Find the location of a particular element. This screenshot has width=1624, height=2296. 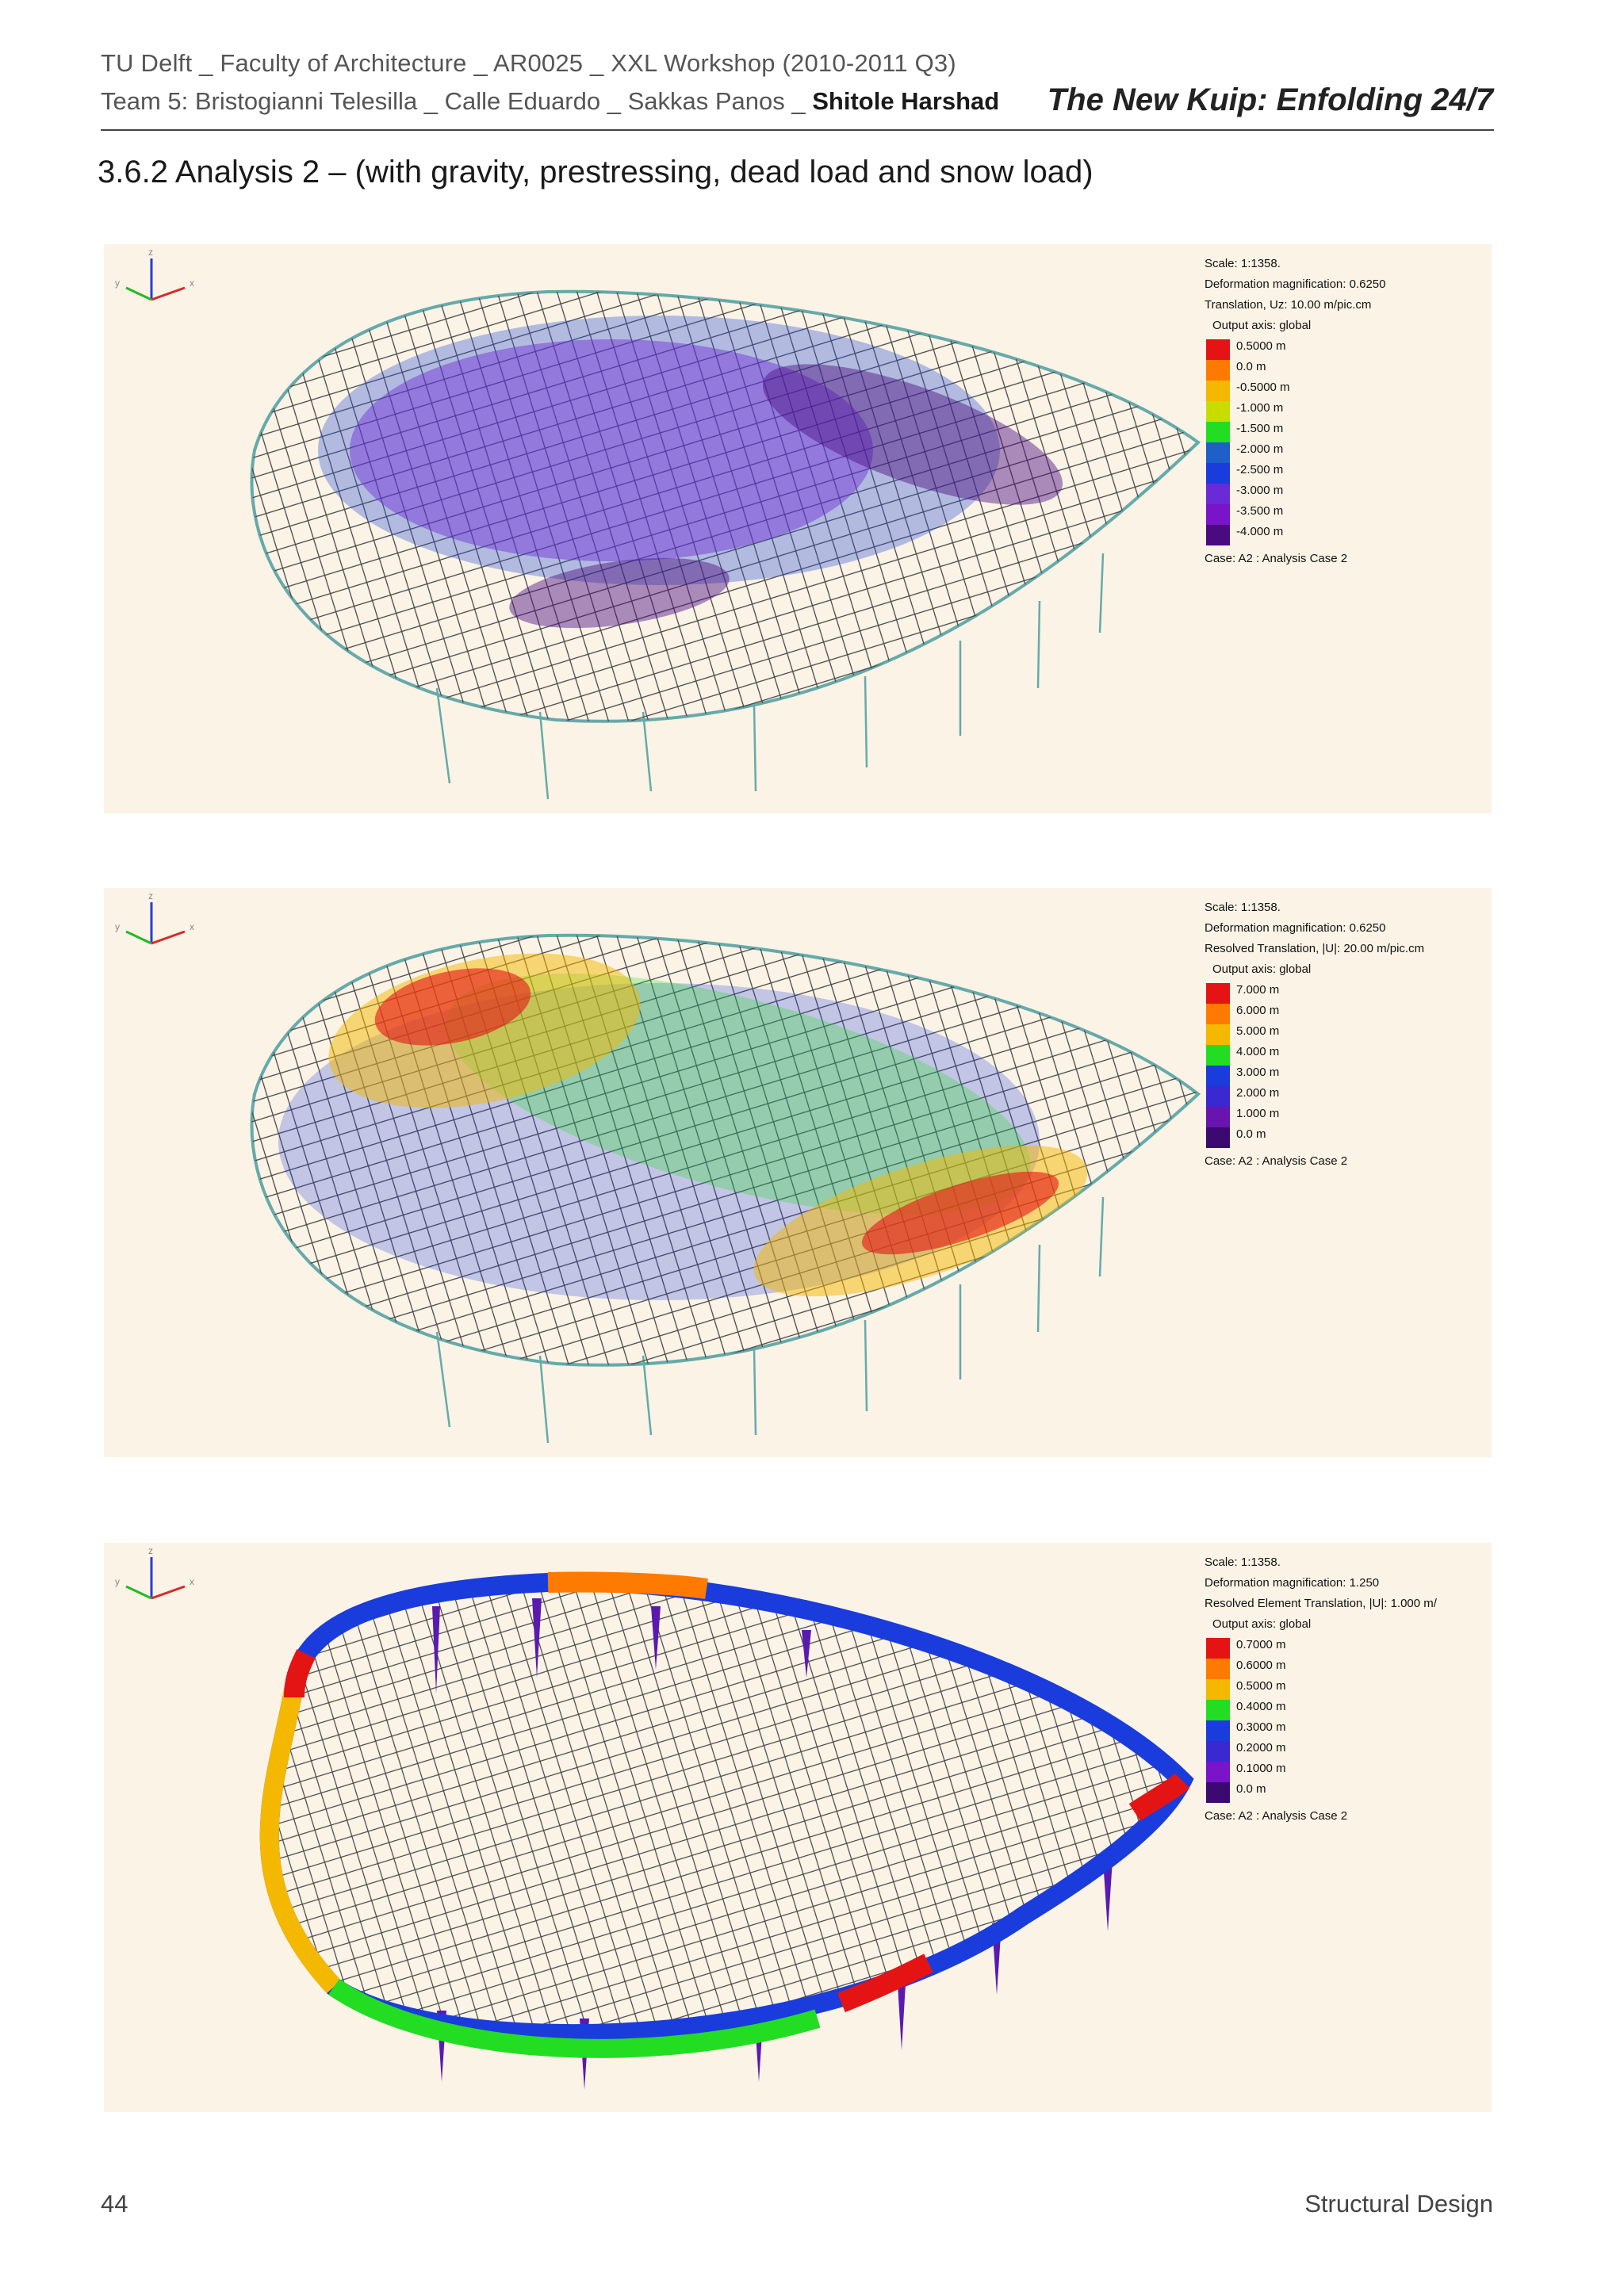

team-member-highlighted: Shitole Harshad is located at coordinates (906, 101).